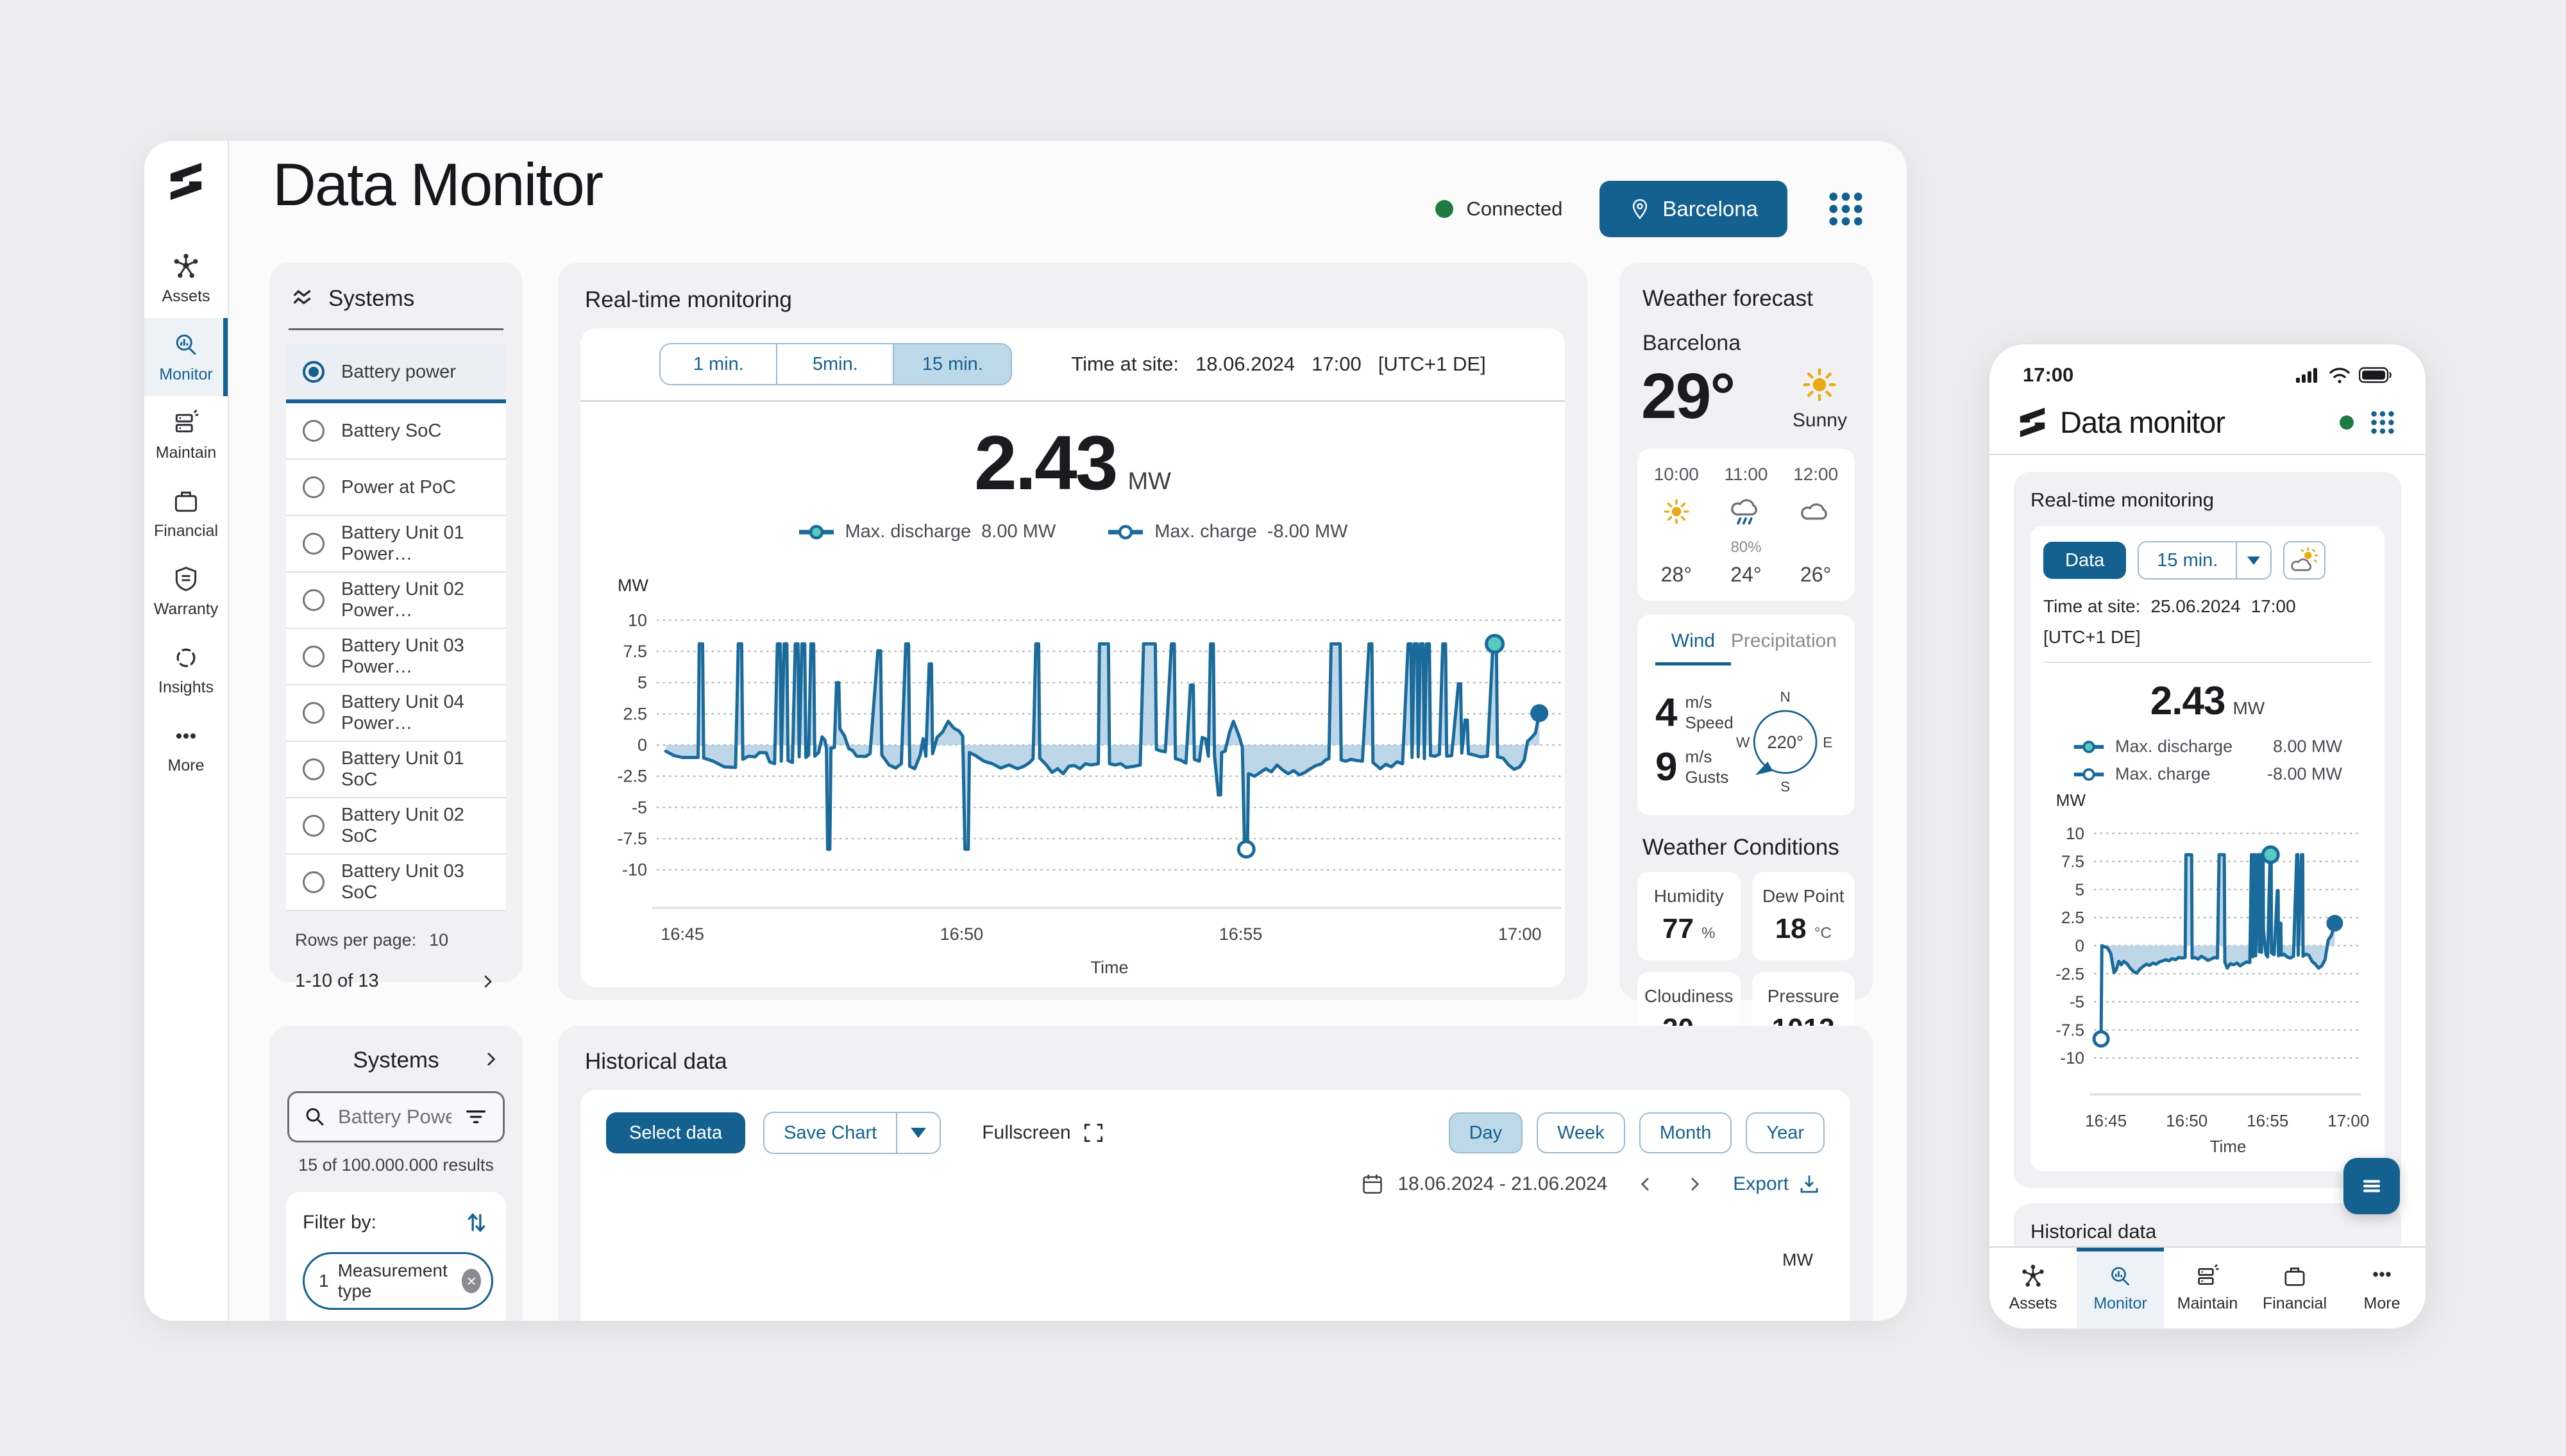 The width and height of the screenshot is (2566, 1456). What do you see at coordinates (1746, 525) in the screenshot?
I see `hourly-11: 11:00 80% 24°` at bounding box center [1746, 525].